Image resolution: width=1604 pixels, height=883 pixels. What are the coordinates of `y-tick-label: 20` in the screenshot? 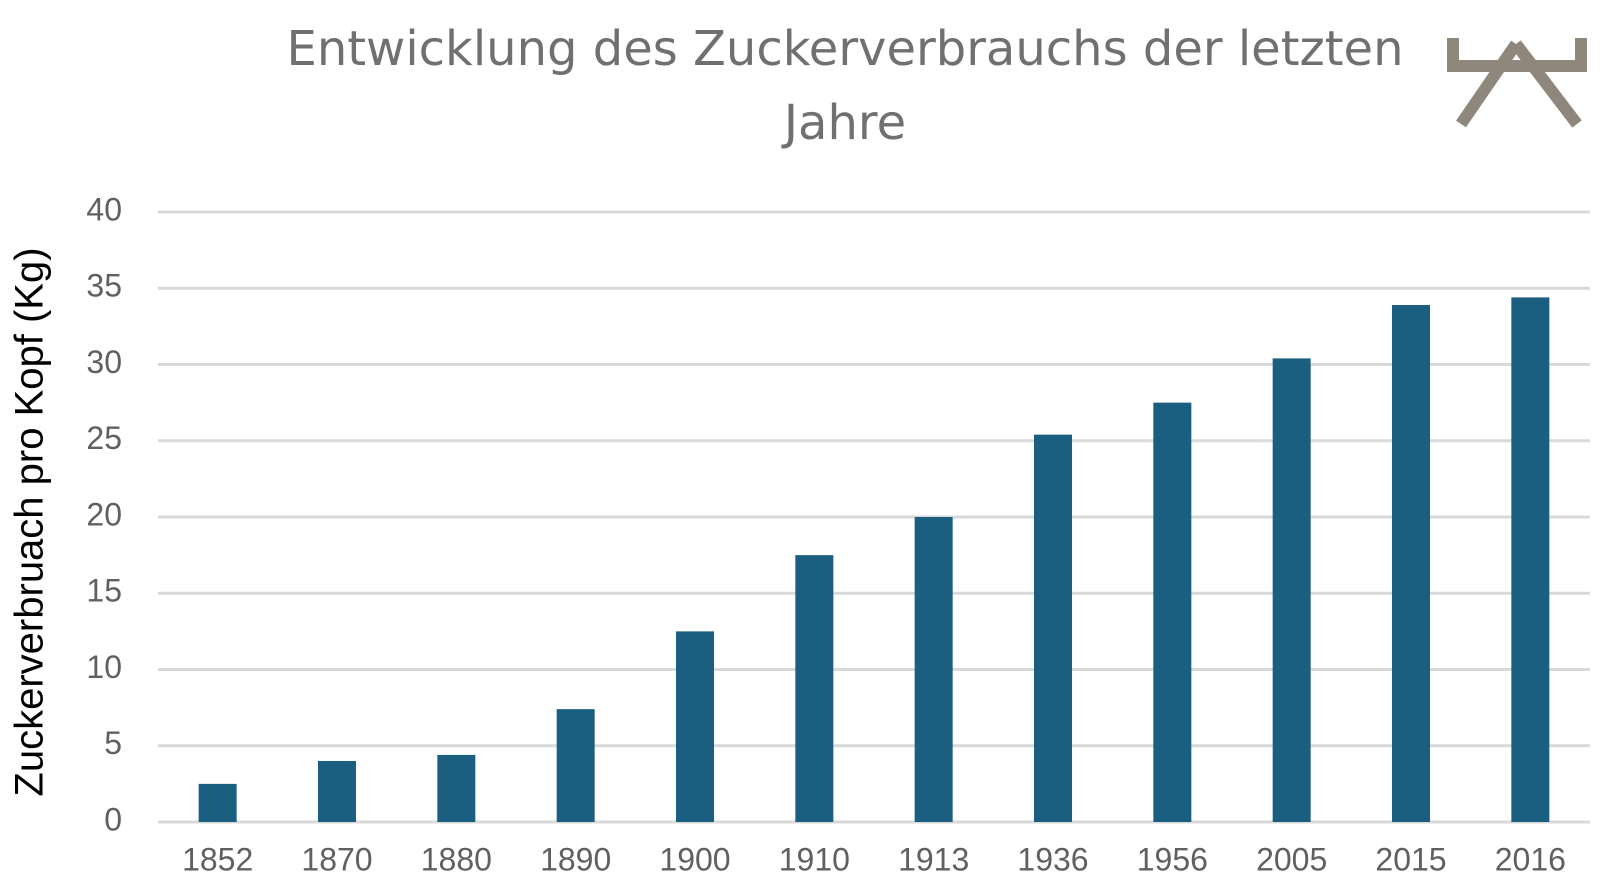 It's located at (104, 514).